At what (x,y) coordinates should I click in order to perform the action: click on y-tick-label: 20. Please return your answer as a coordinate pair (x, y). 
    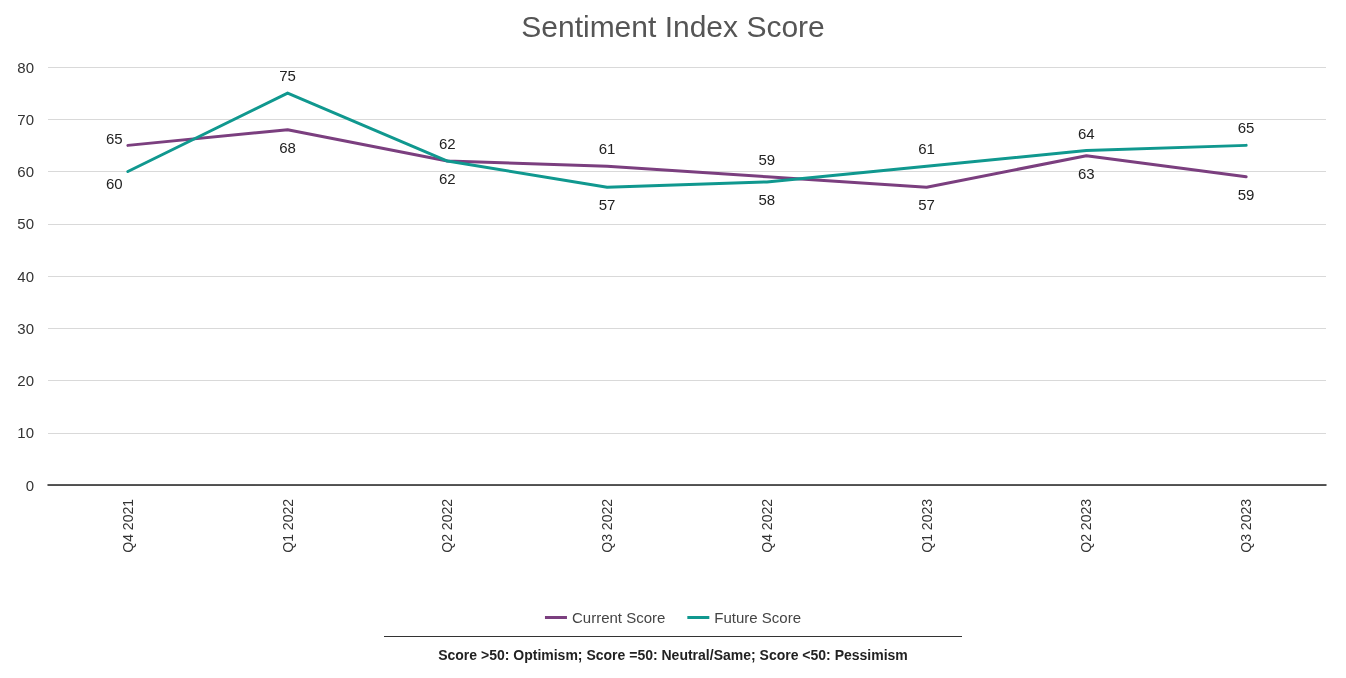
    Looking at the image, I should click on (25, 380).